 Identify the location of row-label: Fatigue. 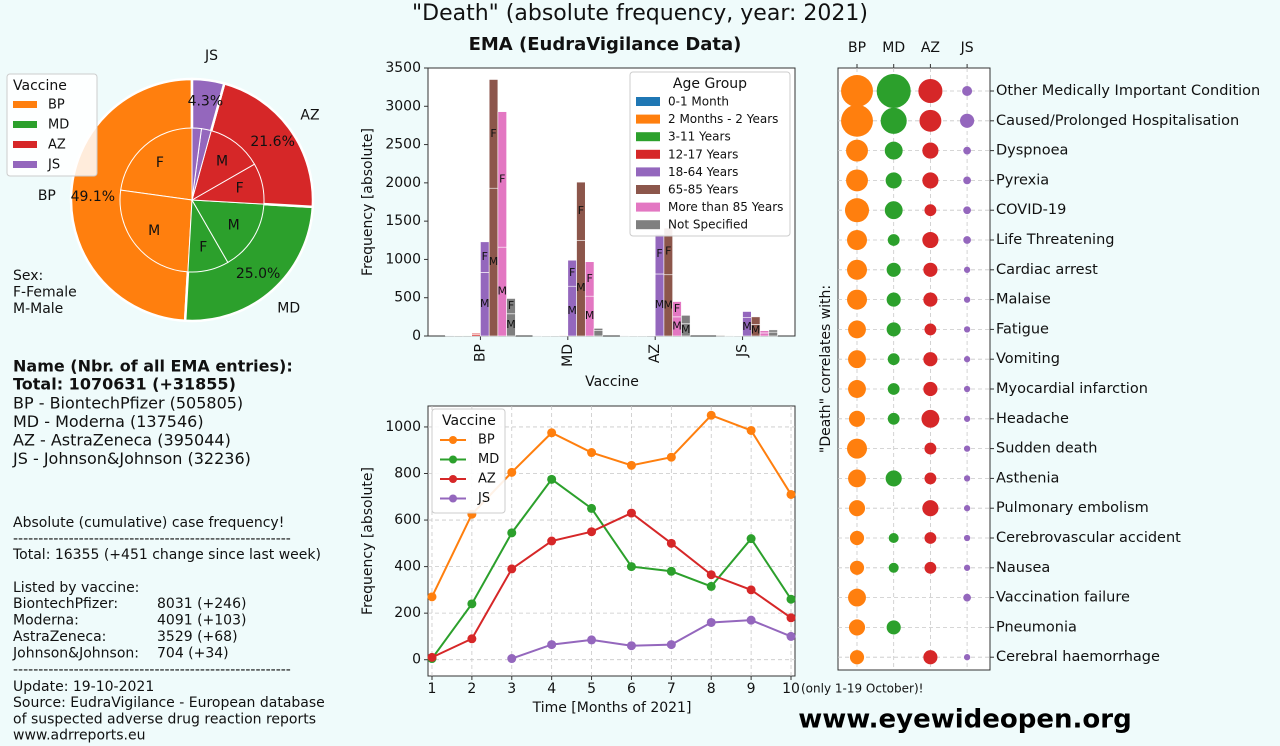
(1022, 329).